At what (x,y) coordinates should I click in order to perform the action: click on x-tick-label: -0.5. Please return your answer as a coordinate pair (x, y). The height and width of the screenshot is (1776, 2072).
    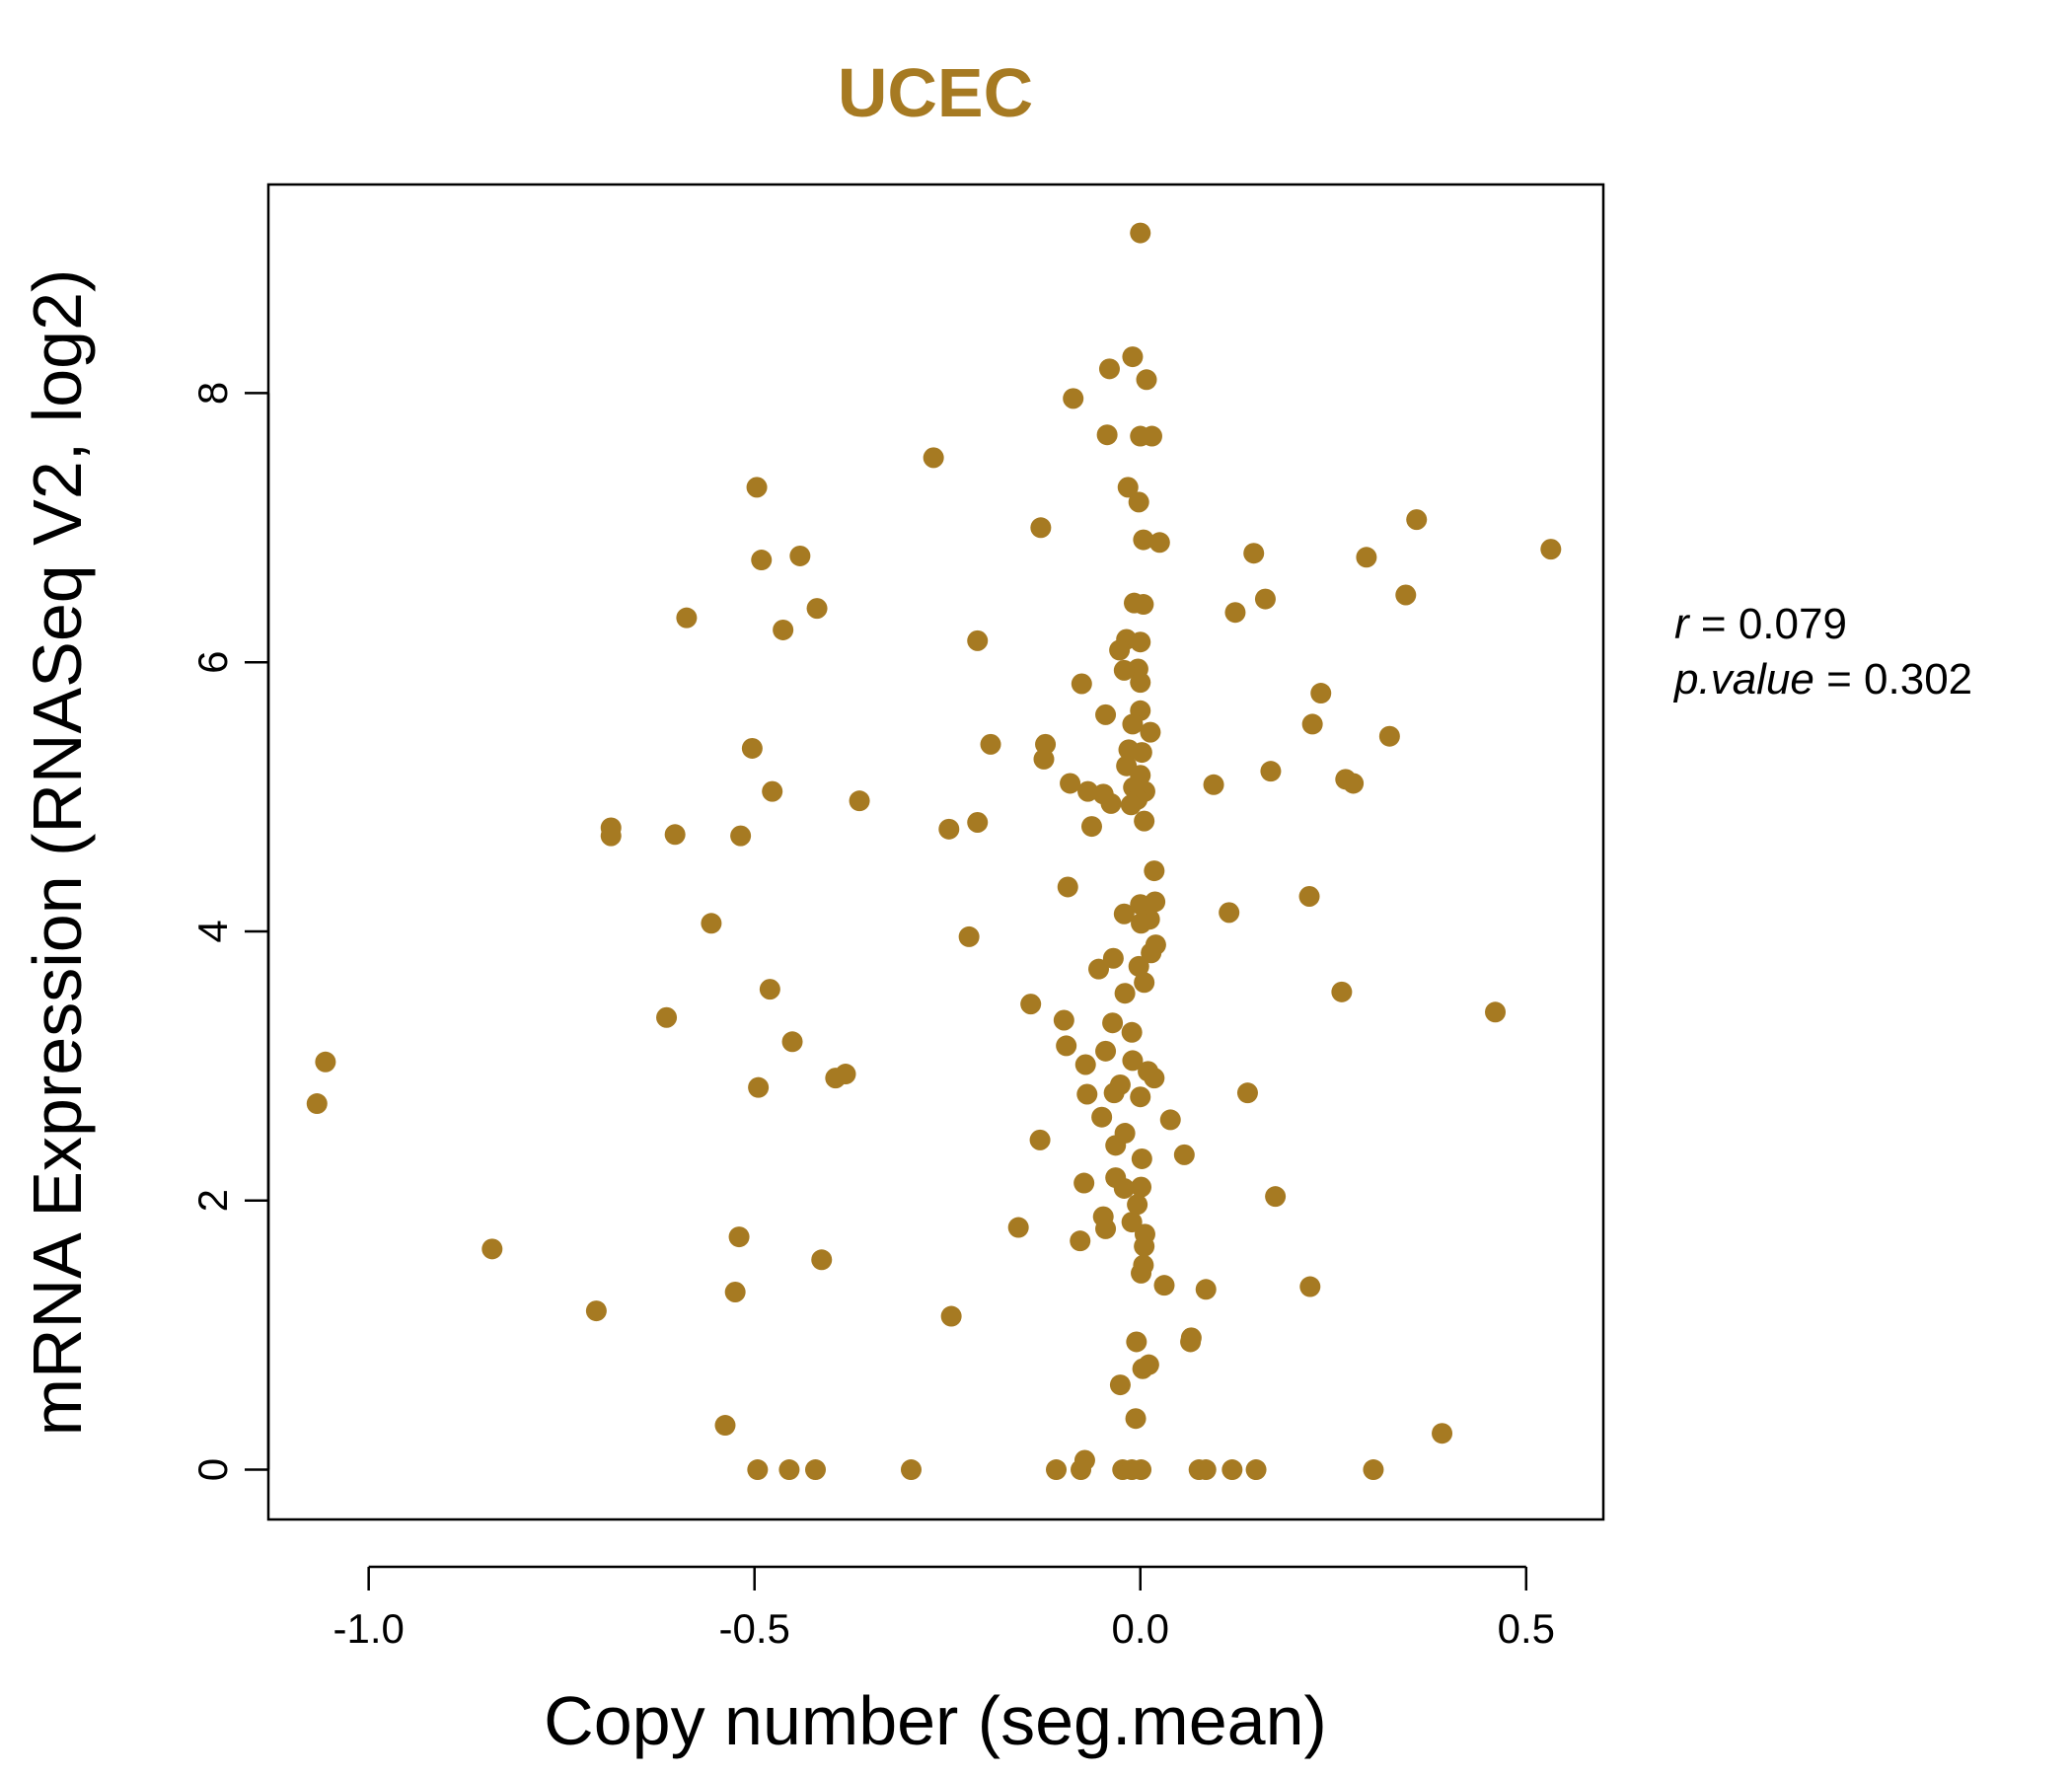
    Looking at the image, I should click on (755, 1629).